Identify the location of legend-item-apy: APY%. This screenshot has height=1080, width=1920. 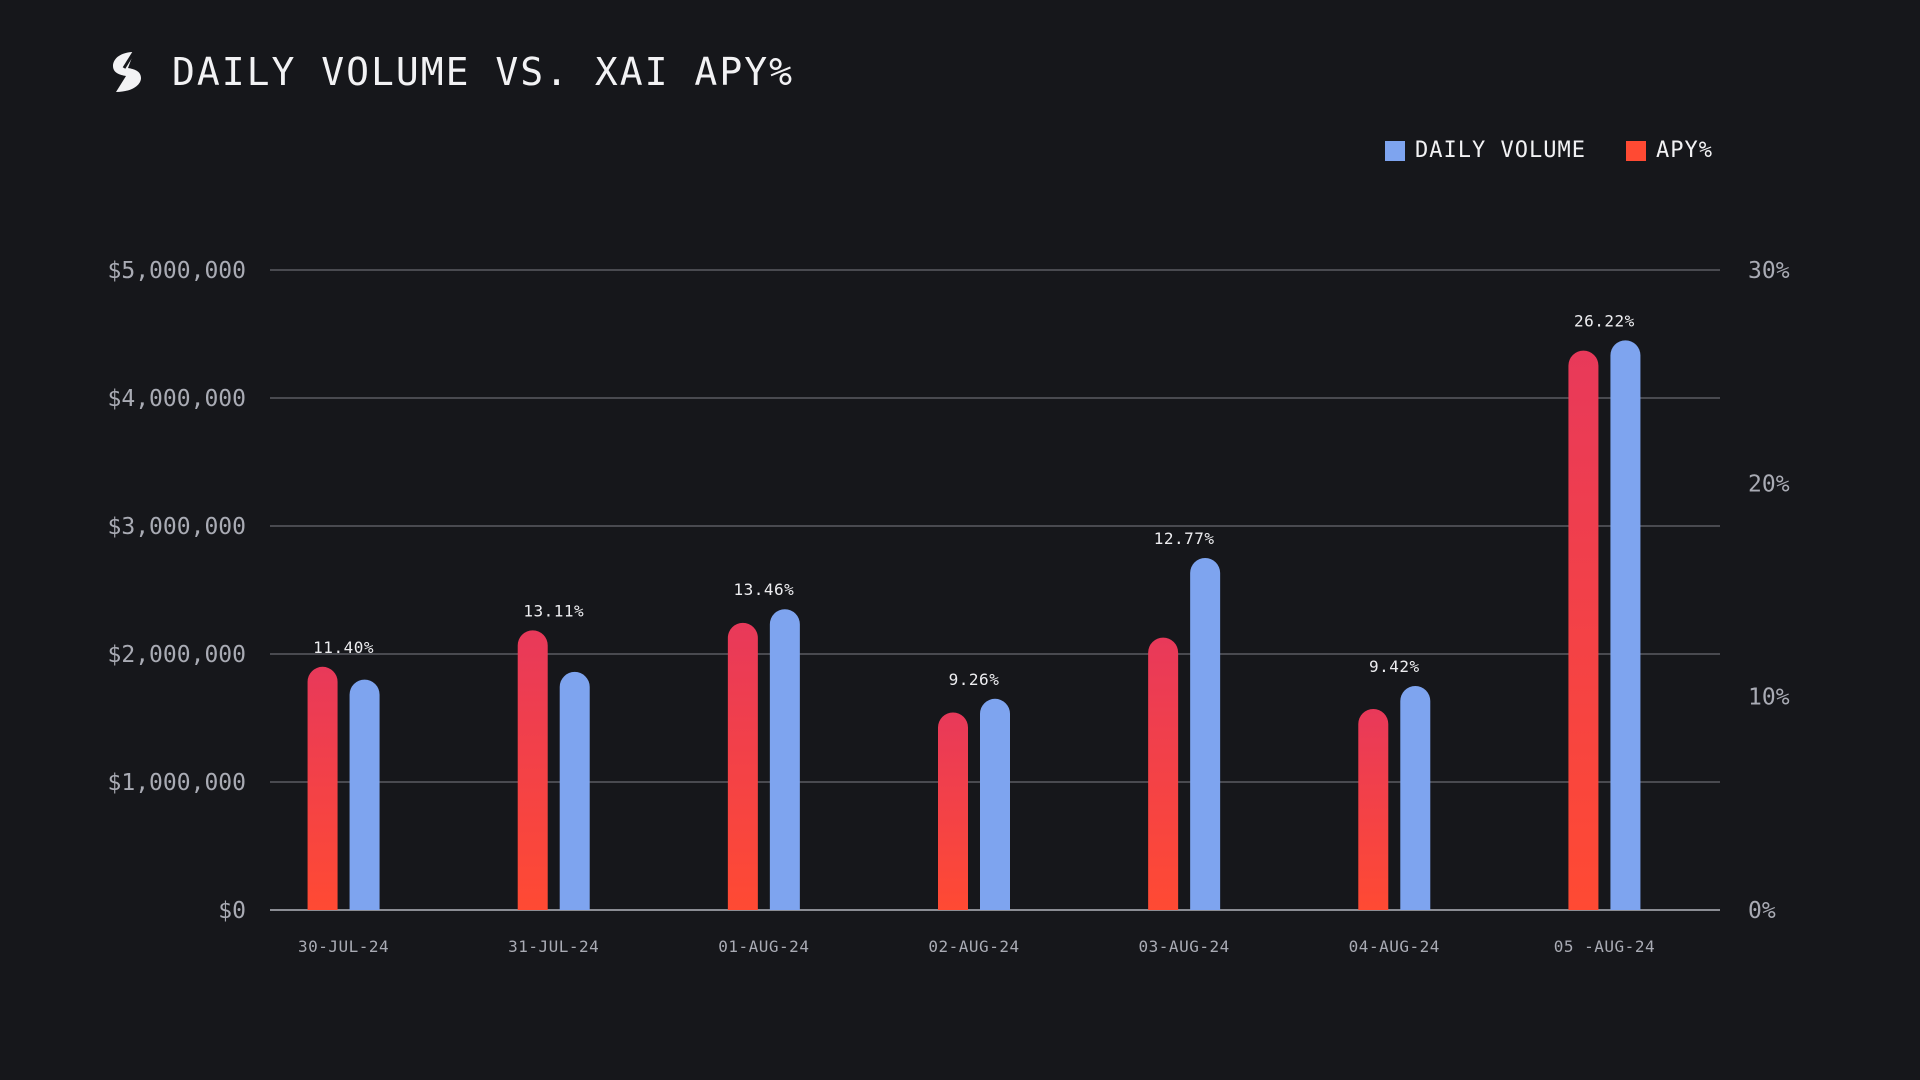
(1669, 150).